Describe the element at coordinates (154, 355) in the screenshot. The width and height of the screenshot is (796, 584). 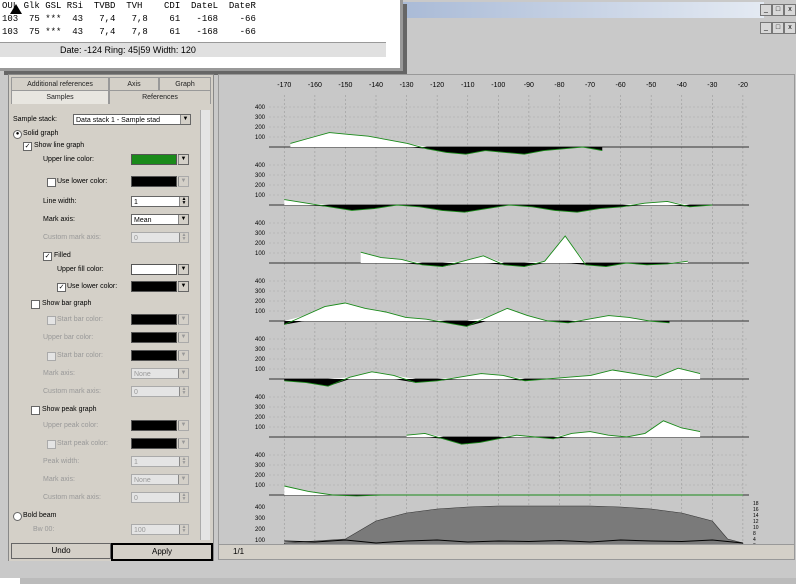
I see `start-bar-color2-swatch` at that location.